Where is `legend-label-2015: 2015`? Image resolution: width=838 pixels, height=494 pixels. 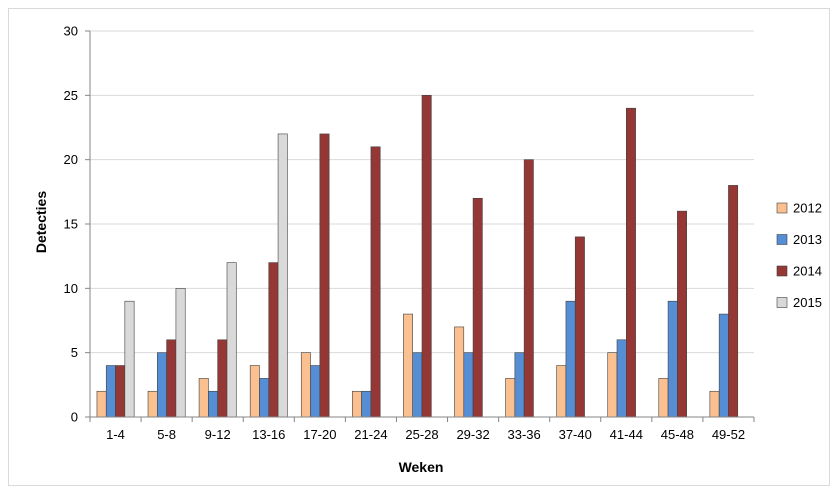
legend-label-2015: 2015 is located at coordinates (807, 302).